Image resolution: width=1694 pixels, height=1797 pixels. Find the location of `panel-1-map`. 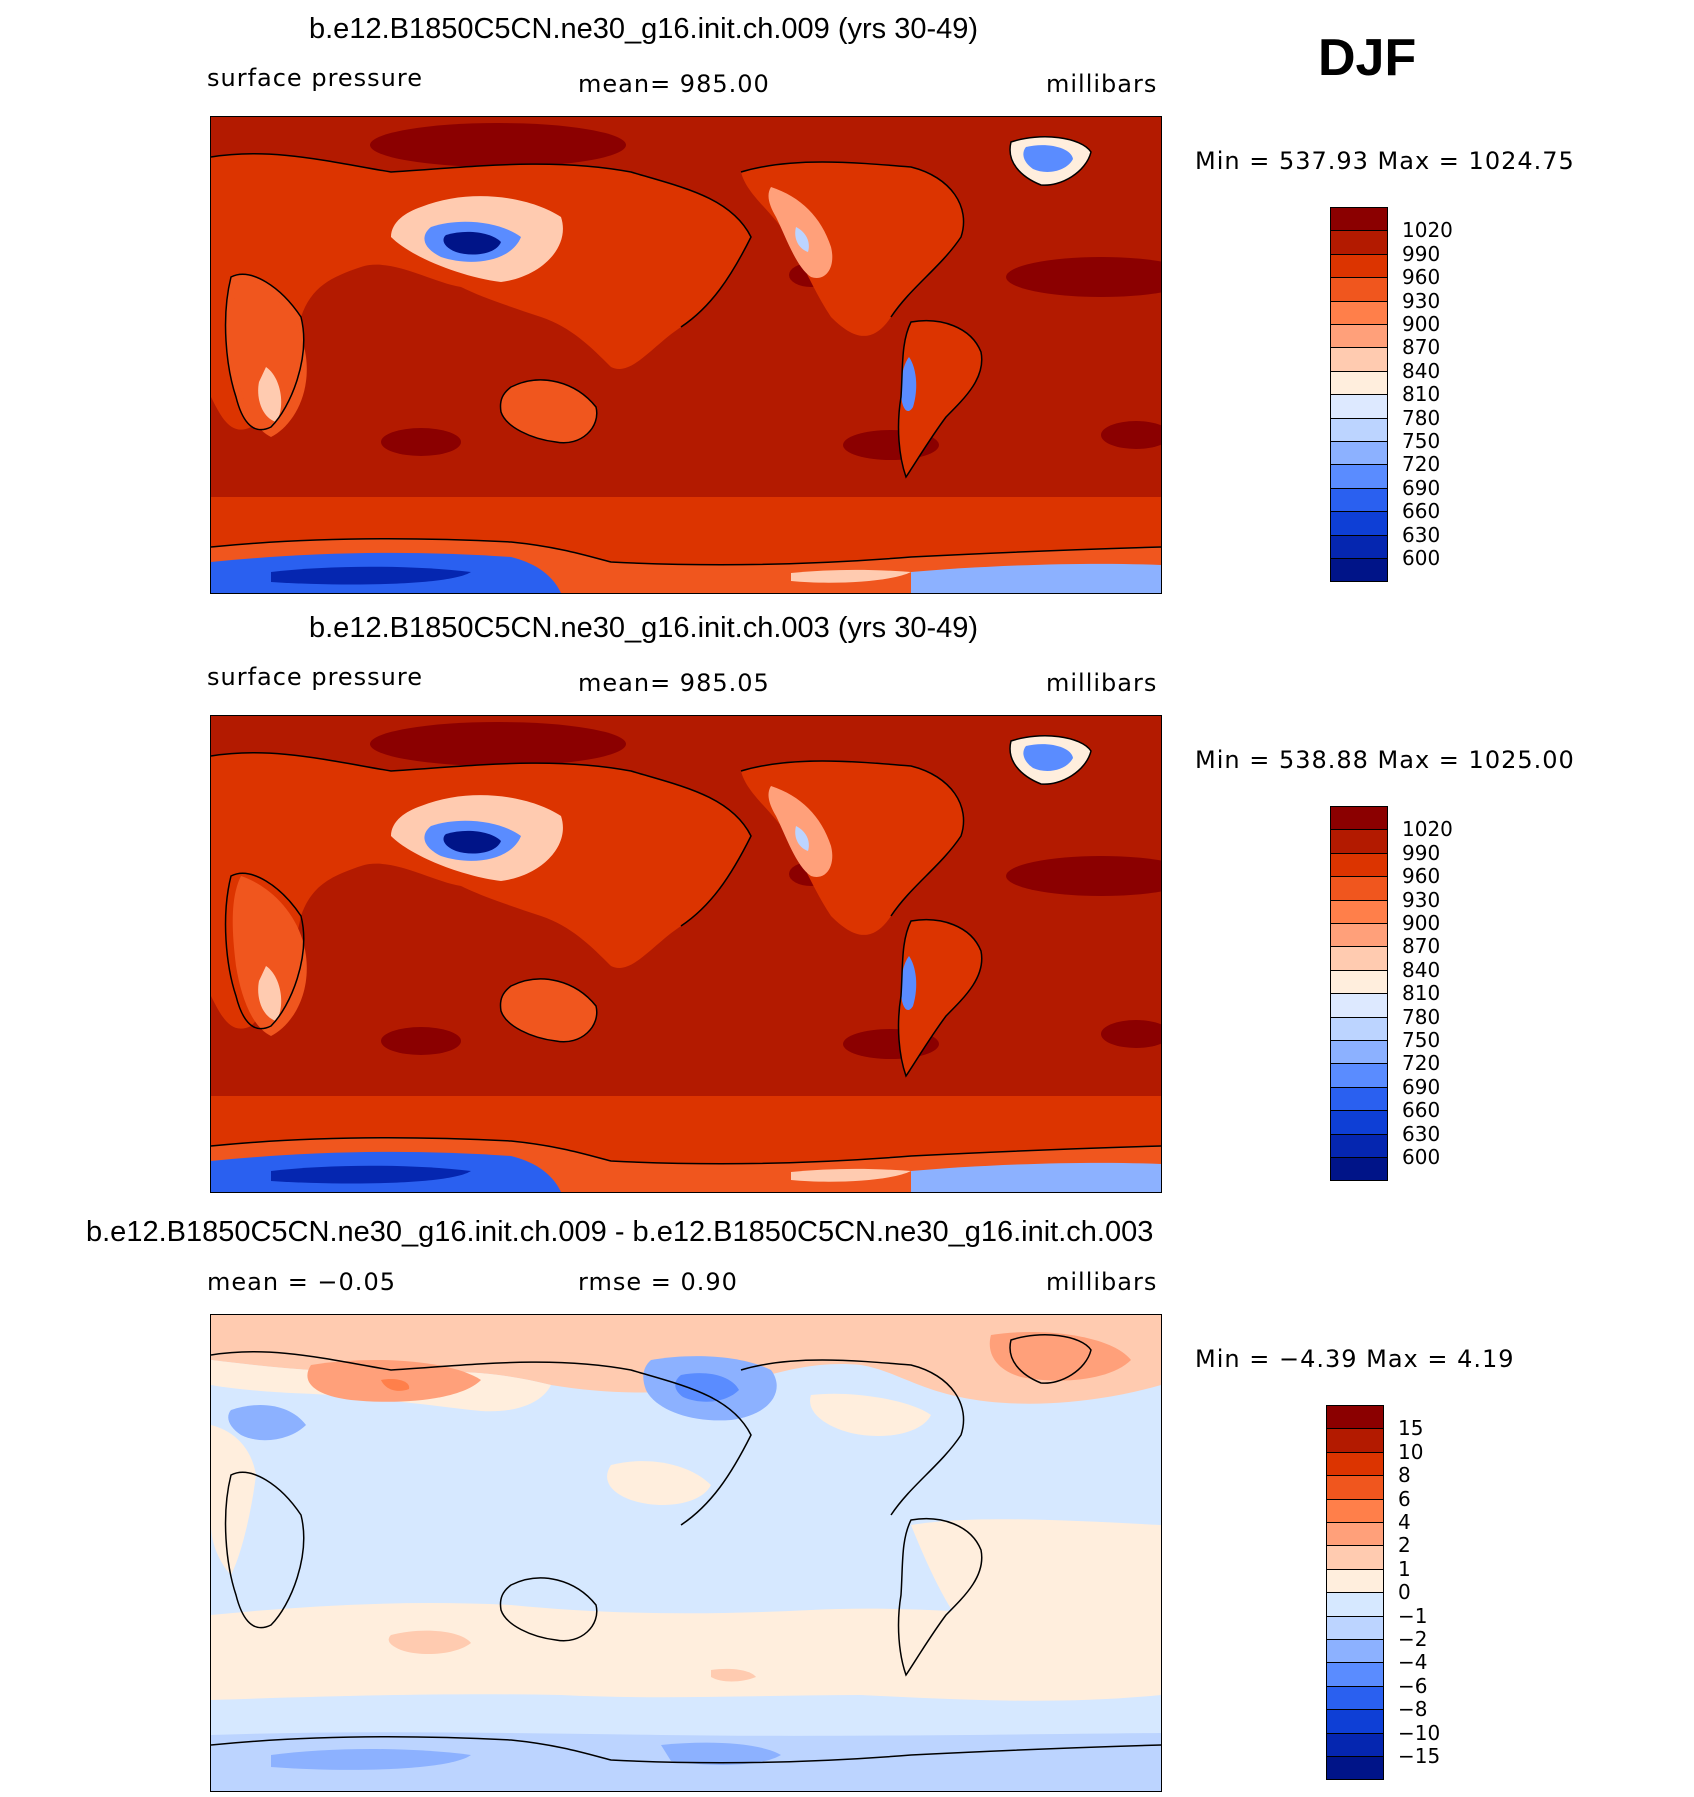

panel-1-map is located at coordinates (686, 355).